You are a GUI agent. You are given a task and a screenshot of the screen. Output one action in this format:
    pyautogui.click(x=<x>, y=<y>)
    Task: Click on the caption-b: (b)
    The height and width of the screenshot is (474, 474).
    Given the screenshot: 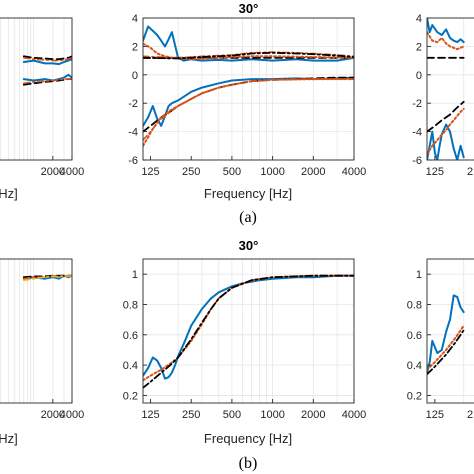 What is the action you would take?
    pyautogui.click(x=248, y=463)
    